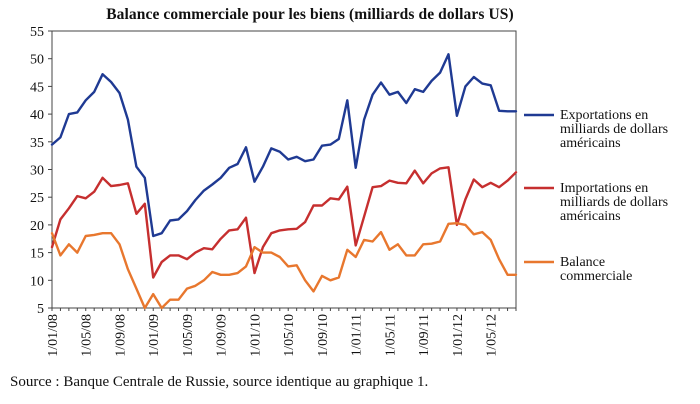  Describe the element at coordinates (458, 335) in the screenshot. I see `x-tick-label: 1/01/12` at that location.